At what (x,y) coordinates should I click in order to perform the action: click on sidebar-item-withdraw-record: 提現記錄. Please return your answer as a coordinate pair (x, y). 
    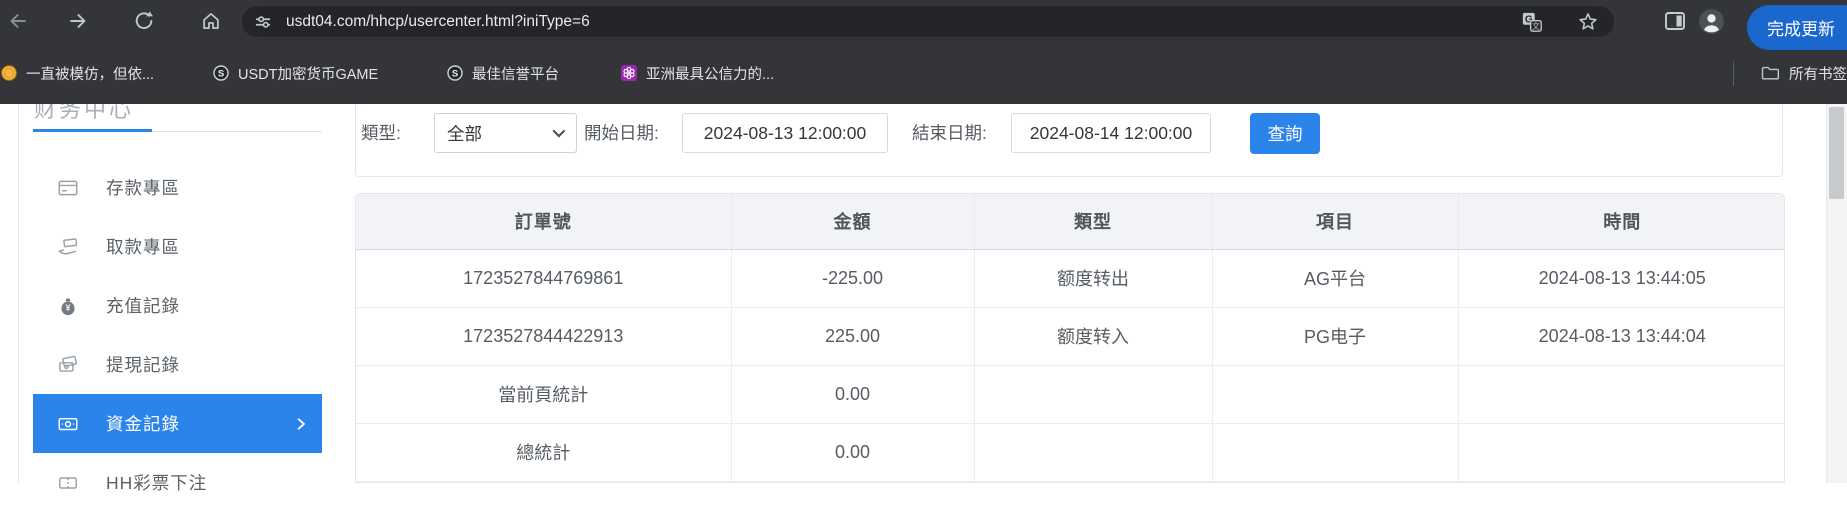
    Looking at the image, I should click on (177, 364).